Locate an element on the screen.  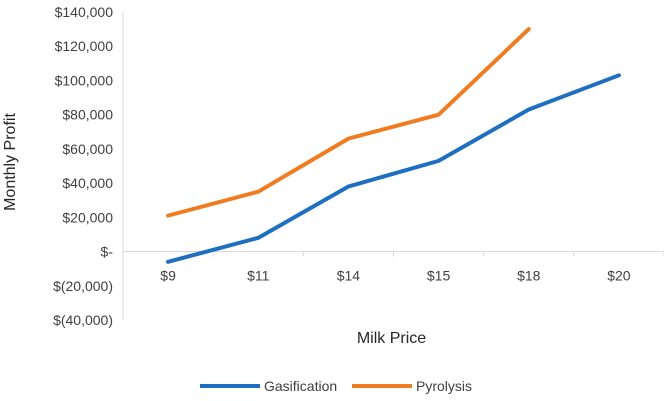
y-tick-label: $- is located at coordinates (107, 252).